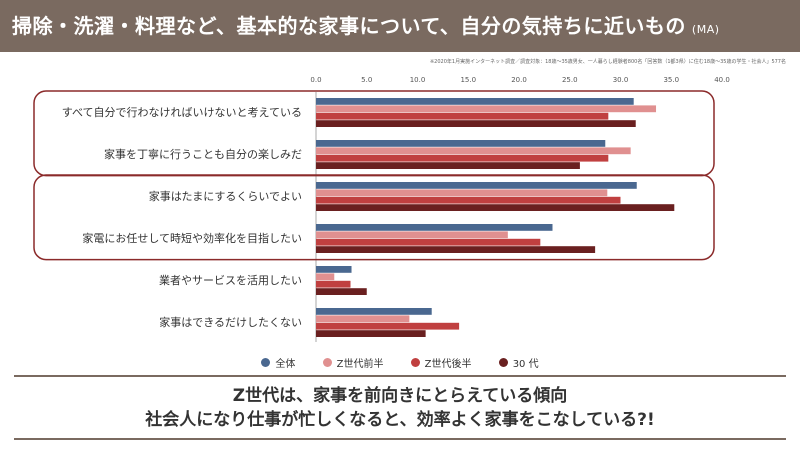  What do you see at coordinates (225, 196) in the screenshot?
I see `category-label: 家事はたまにするくらいでよい` at bounding box center [225, 196].